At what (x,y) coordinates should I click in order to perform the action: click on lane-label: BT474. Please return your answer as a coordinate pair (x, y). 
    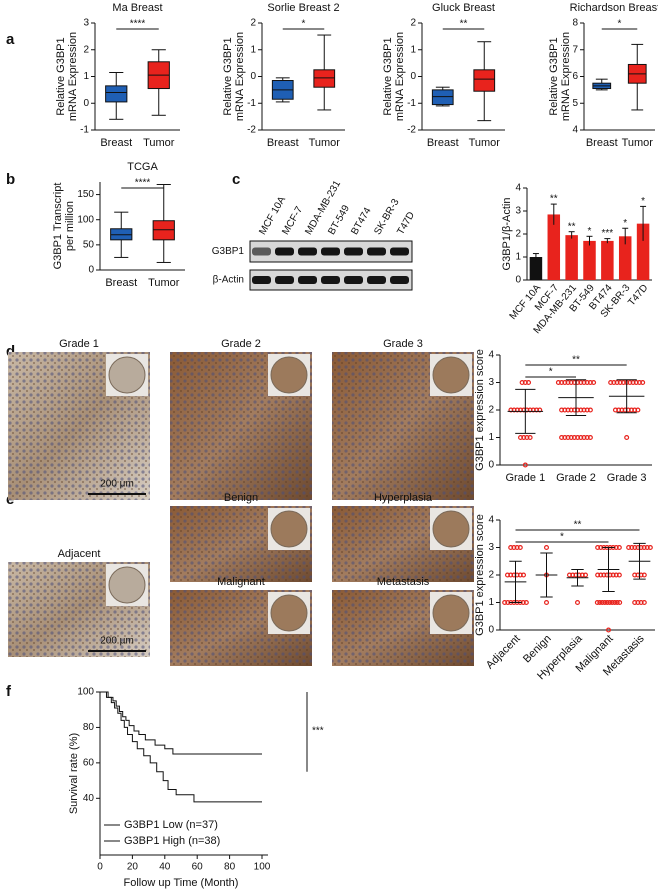
    Looking at the image, I should click on (361, 220).